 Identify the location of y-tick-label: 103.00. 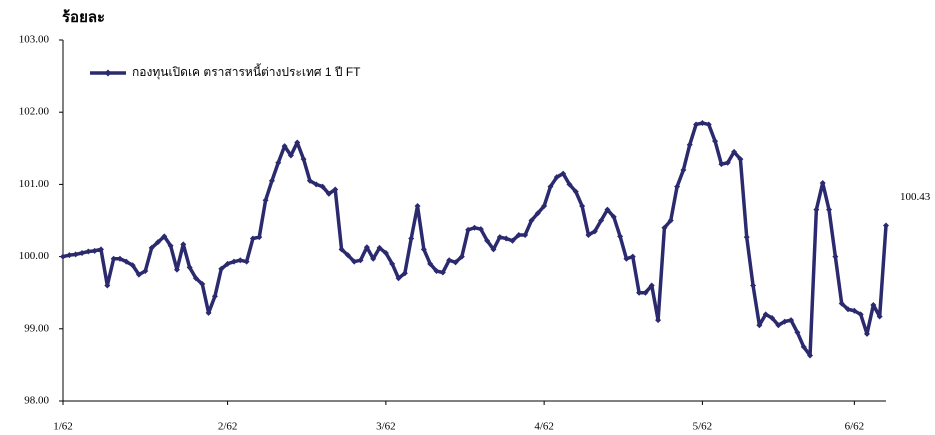
(34, 40).